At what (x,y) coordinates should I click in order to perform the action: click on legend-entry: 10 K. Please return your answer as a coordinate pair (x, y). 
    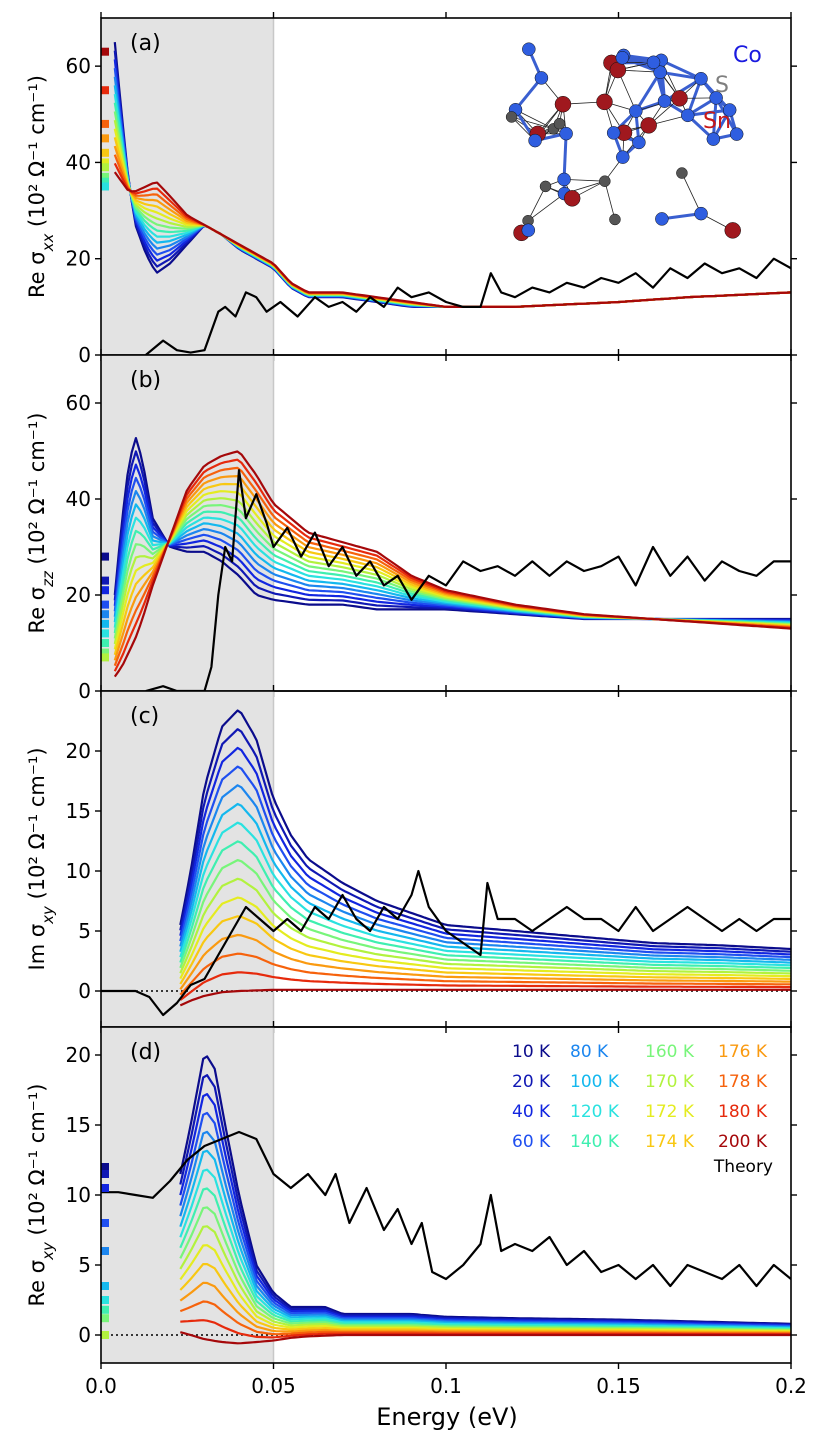
    Looking at the image, I should click on (531, 1052).